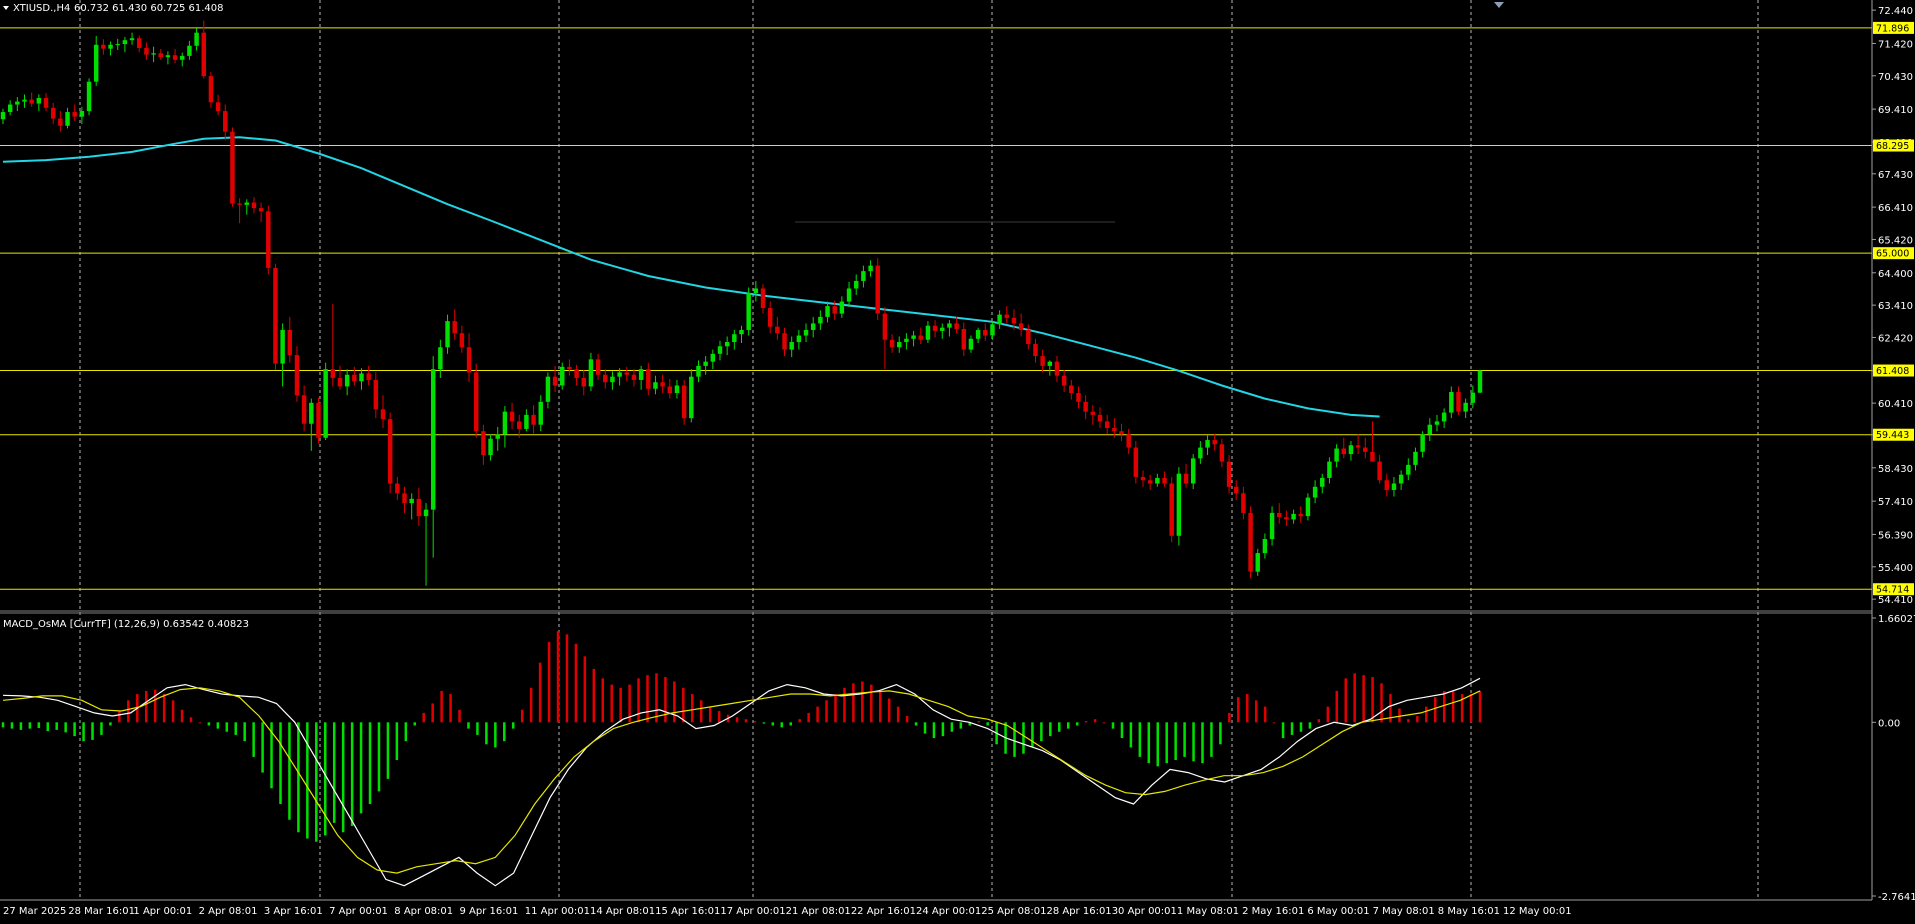 Image resolution: width=1915 pixels, height=924 pixels. Describe the element at coordinates (1895, 535) in the screenshot. I see `price-tick-label: 56.390` at that location.